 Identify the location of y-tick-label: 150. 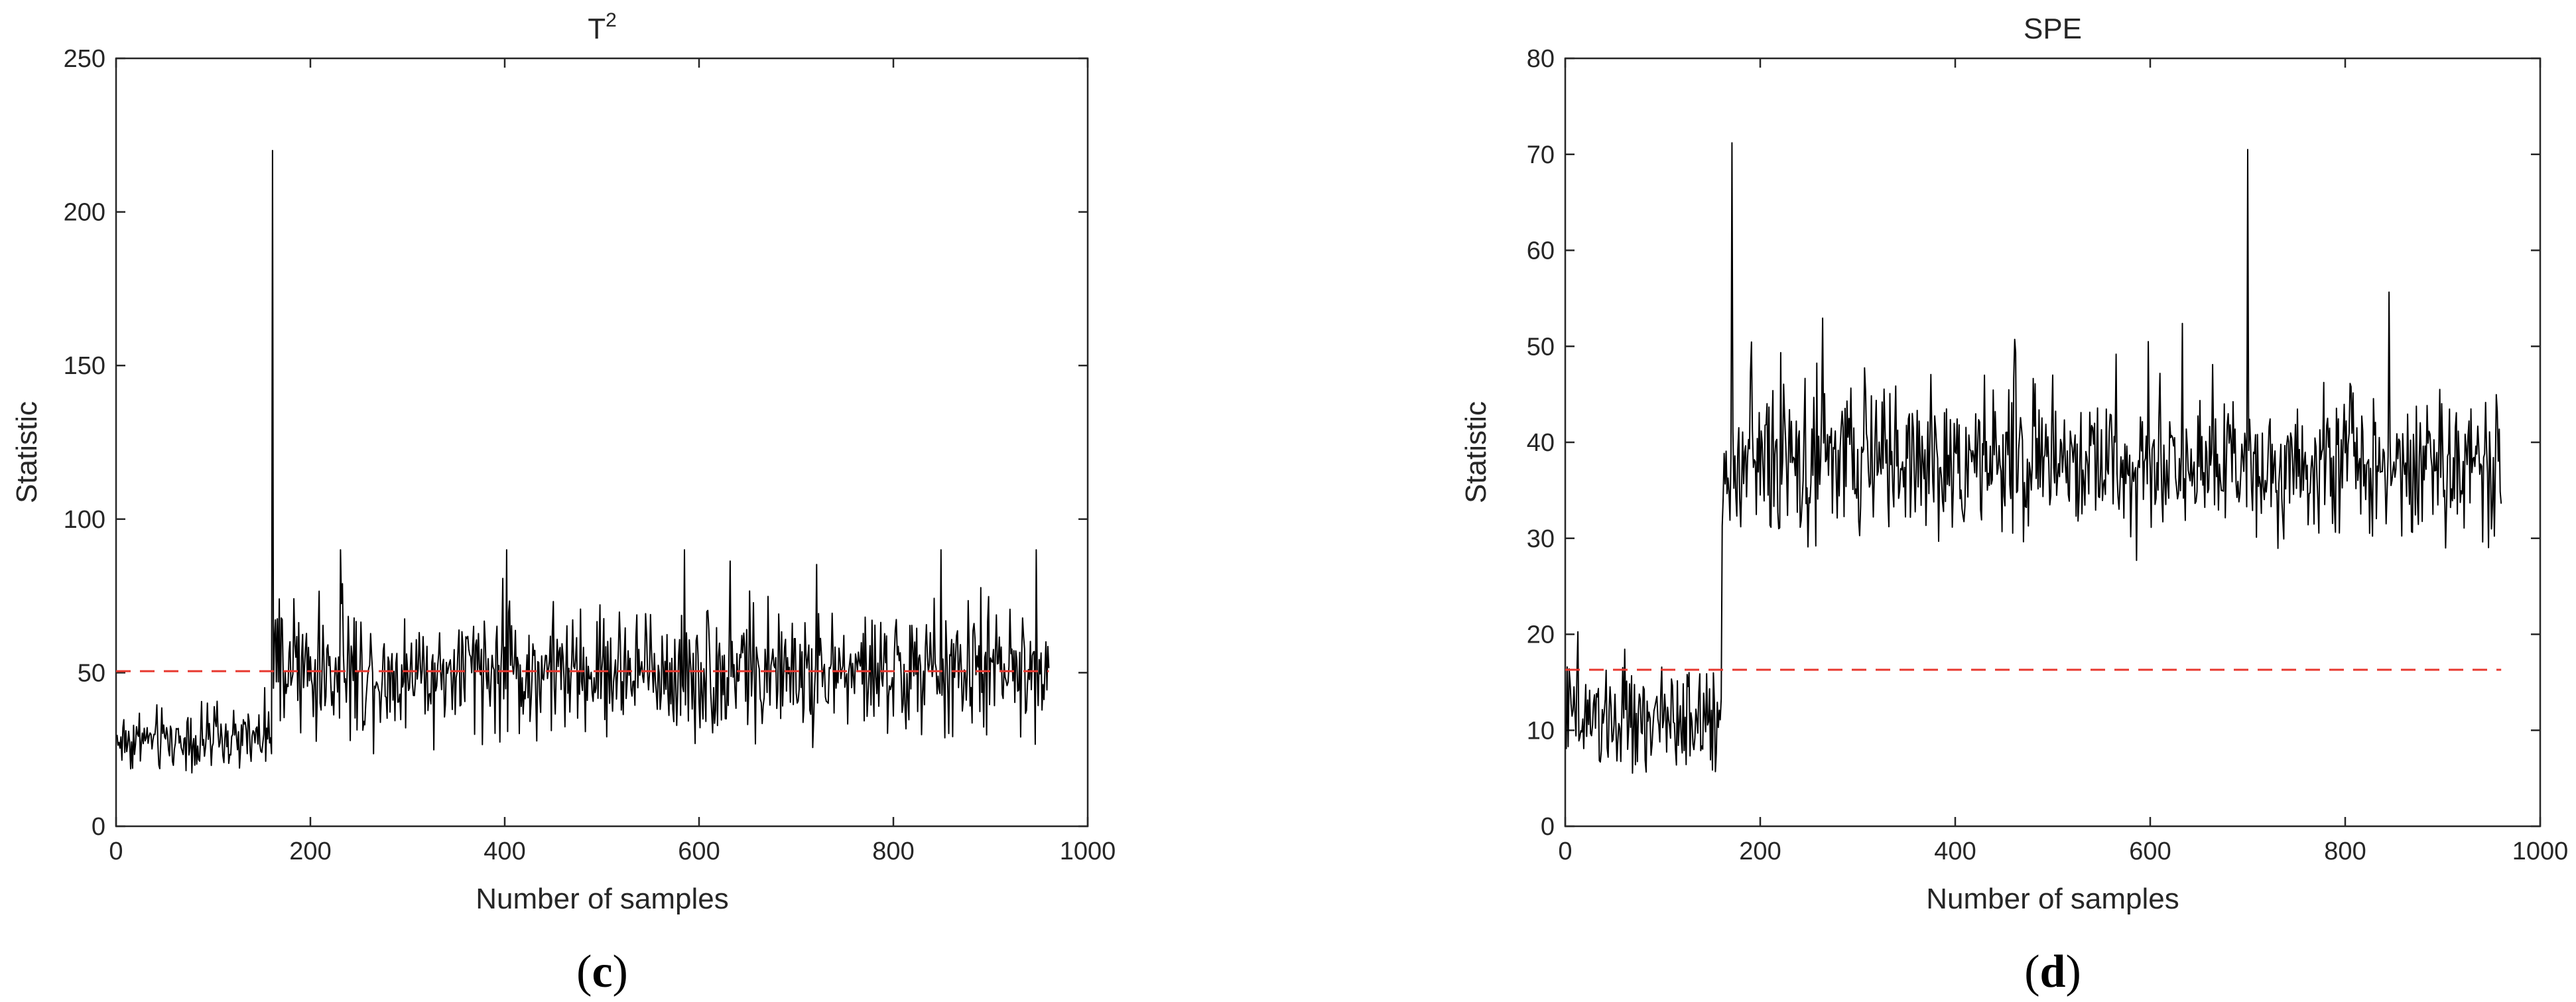
(85, 366).